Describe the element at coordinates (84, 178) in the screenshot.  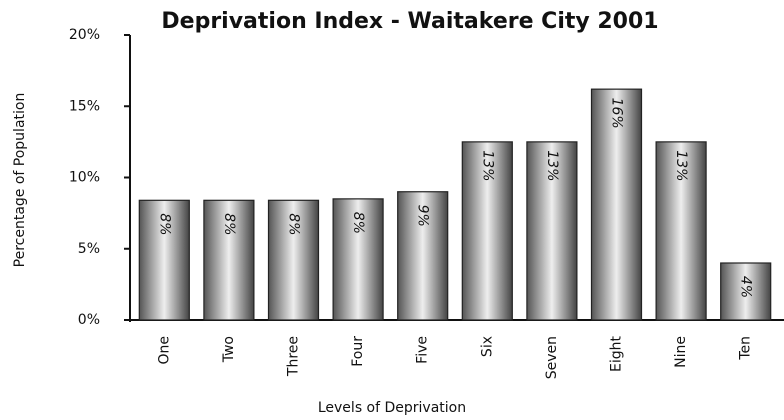
I see `y-tick-label: 10%` at that location.